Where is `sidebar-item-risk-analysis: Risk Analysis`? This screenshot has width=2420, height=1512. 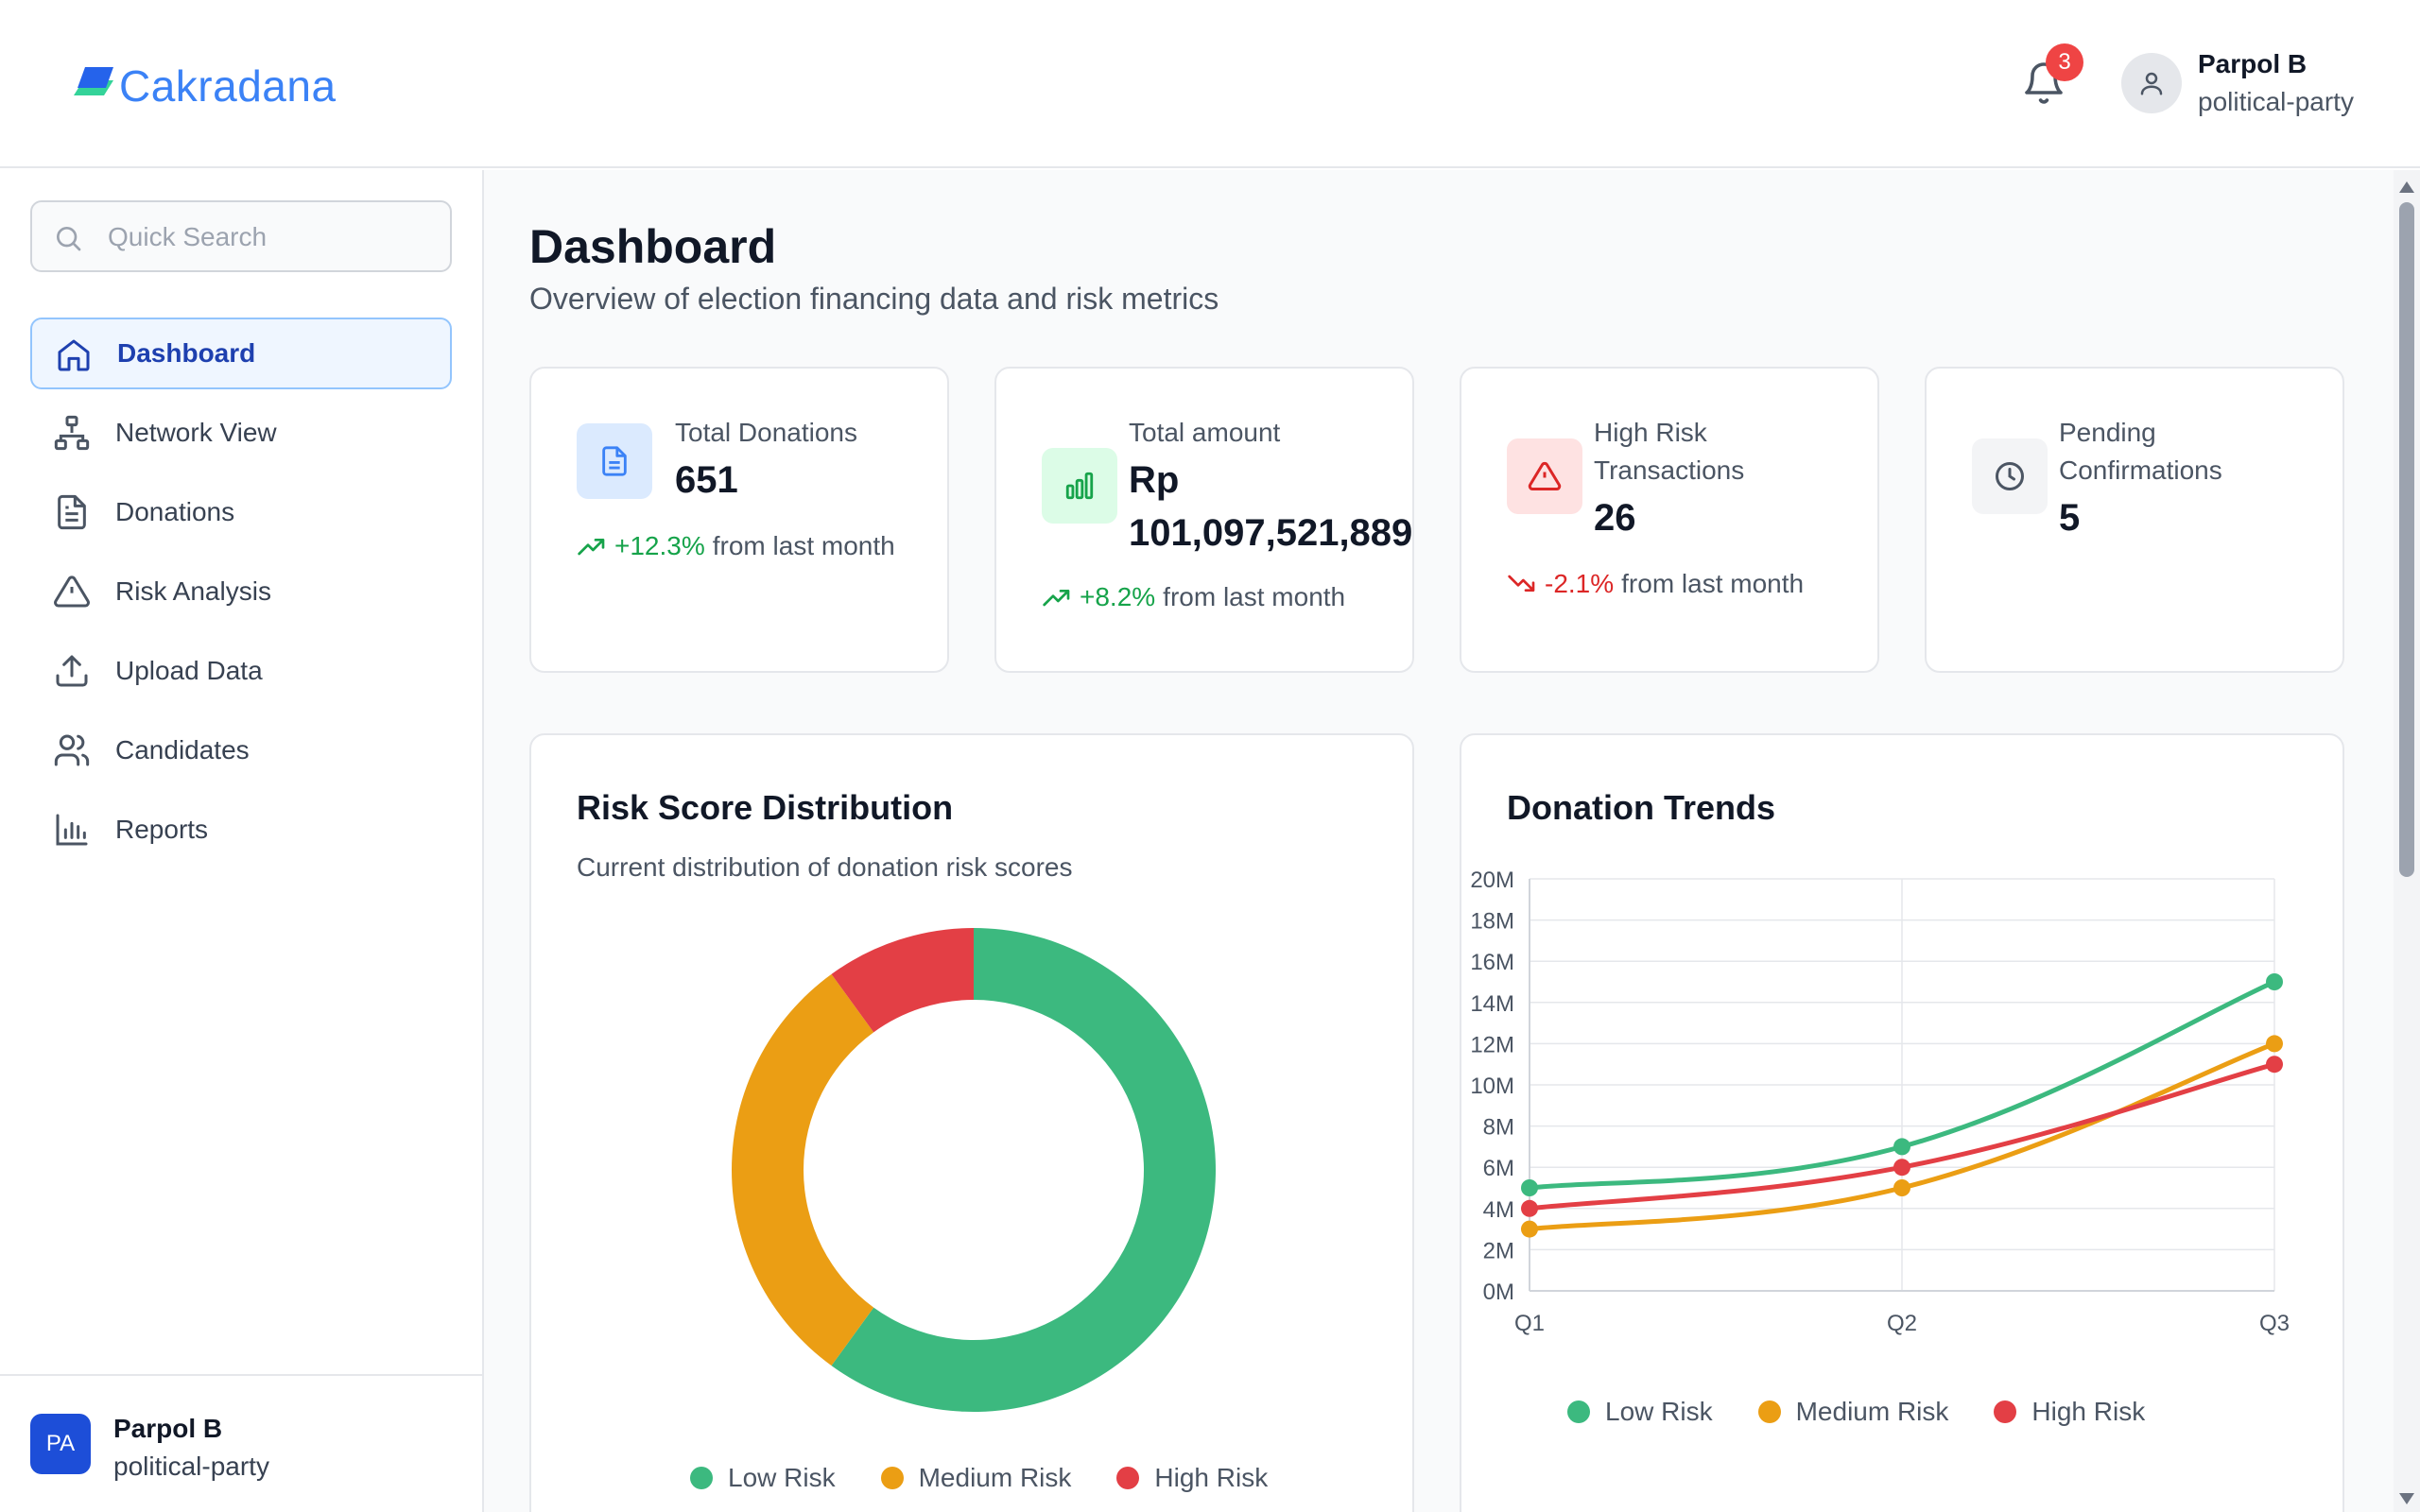 sidebar-item-risk-analysis: Risk Analysis is located at coordinates (241, 591).